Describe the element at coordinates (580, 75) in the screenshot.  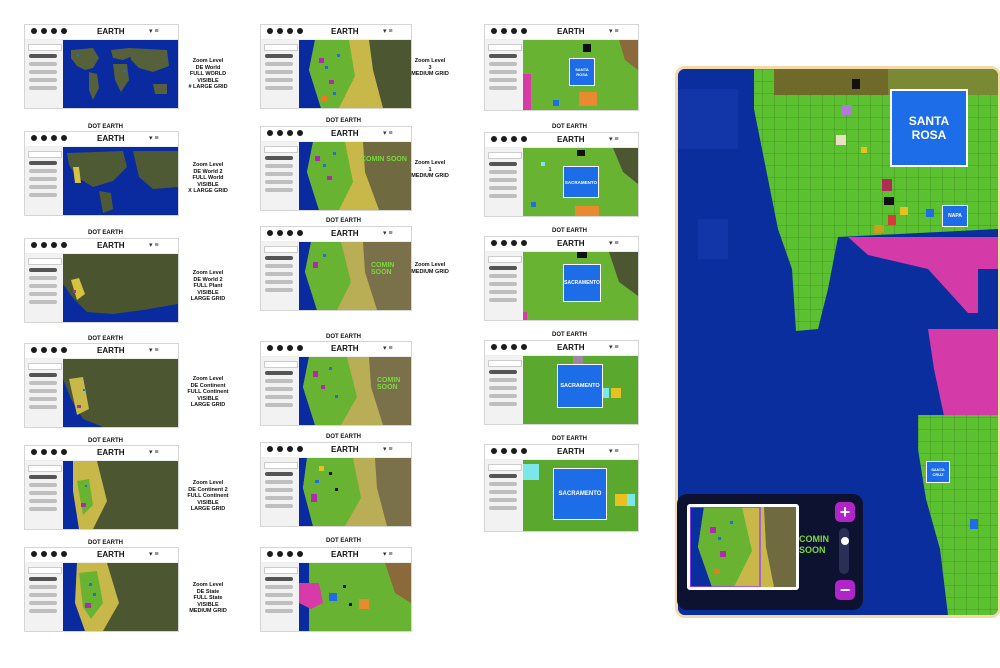
I see `city-map: SANTA ROSA` at that location.